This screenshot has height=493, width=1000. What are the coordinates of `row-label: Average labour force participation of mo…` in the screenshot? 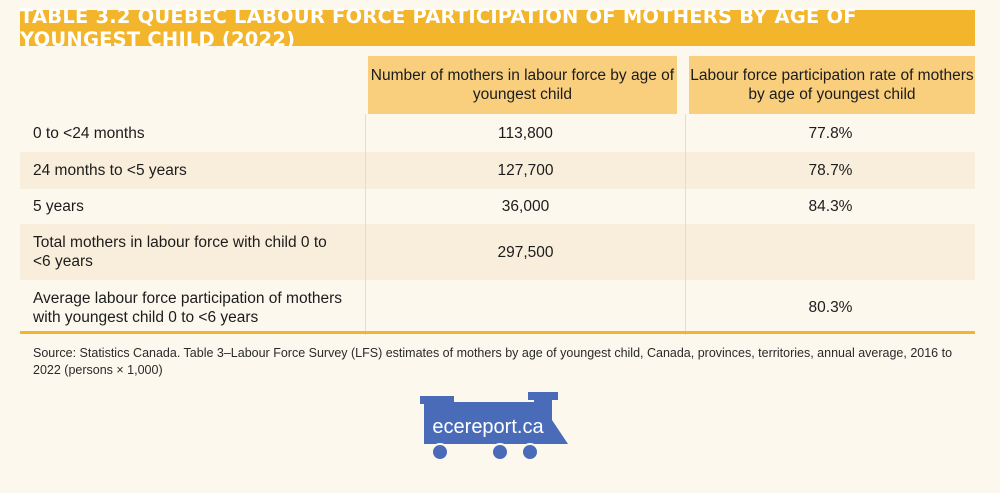 It's located at (188, 307).